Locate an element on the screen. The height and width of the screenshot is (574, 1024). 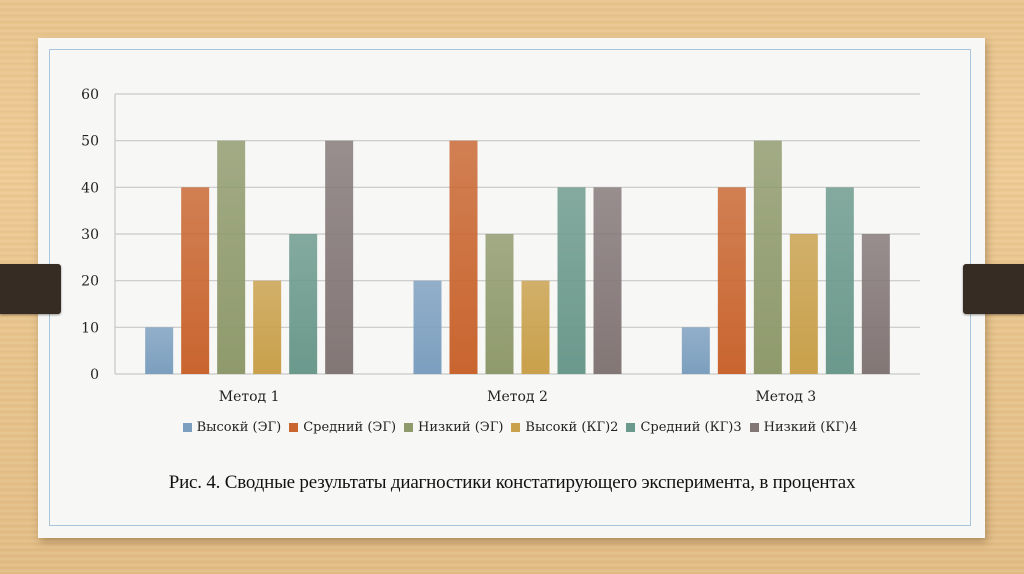
legend-label: Средний (КГ)3 is located at coordinates (691, 427).